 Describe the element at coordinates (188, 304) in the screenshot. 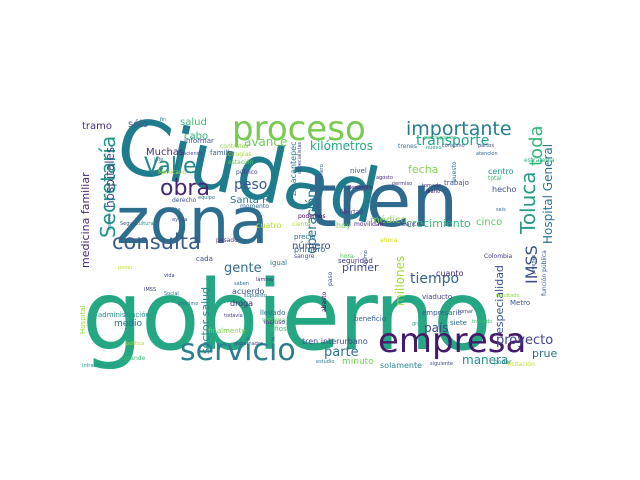

I see `word-proximo: próximo` at that location.